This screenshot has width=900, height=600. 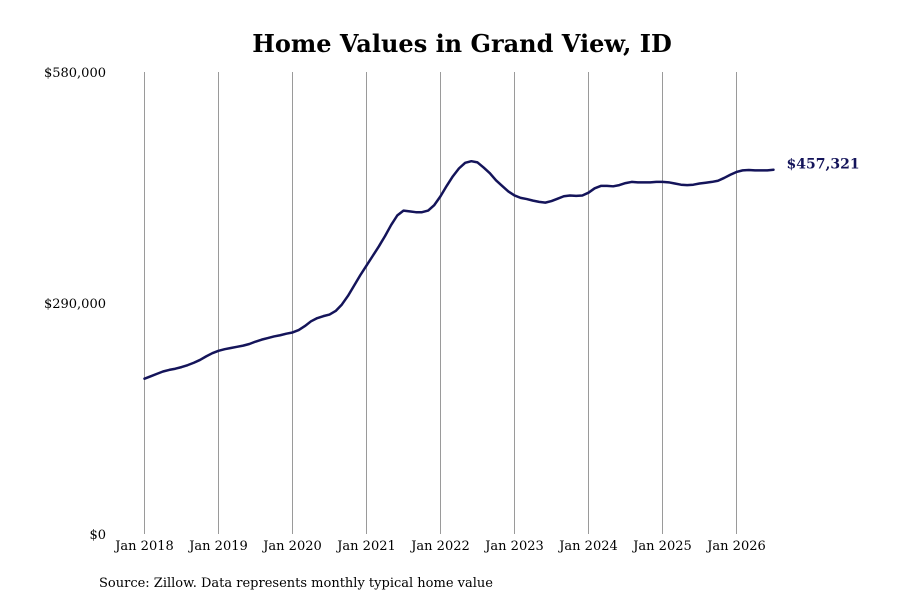 What do you see at coordinates (823, 165) in the screenshot?
I see `last-value-label: $457,321` at bounding box center [823, 165].